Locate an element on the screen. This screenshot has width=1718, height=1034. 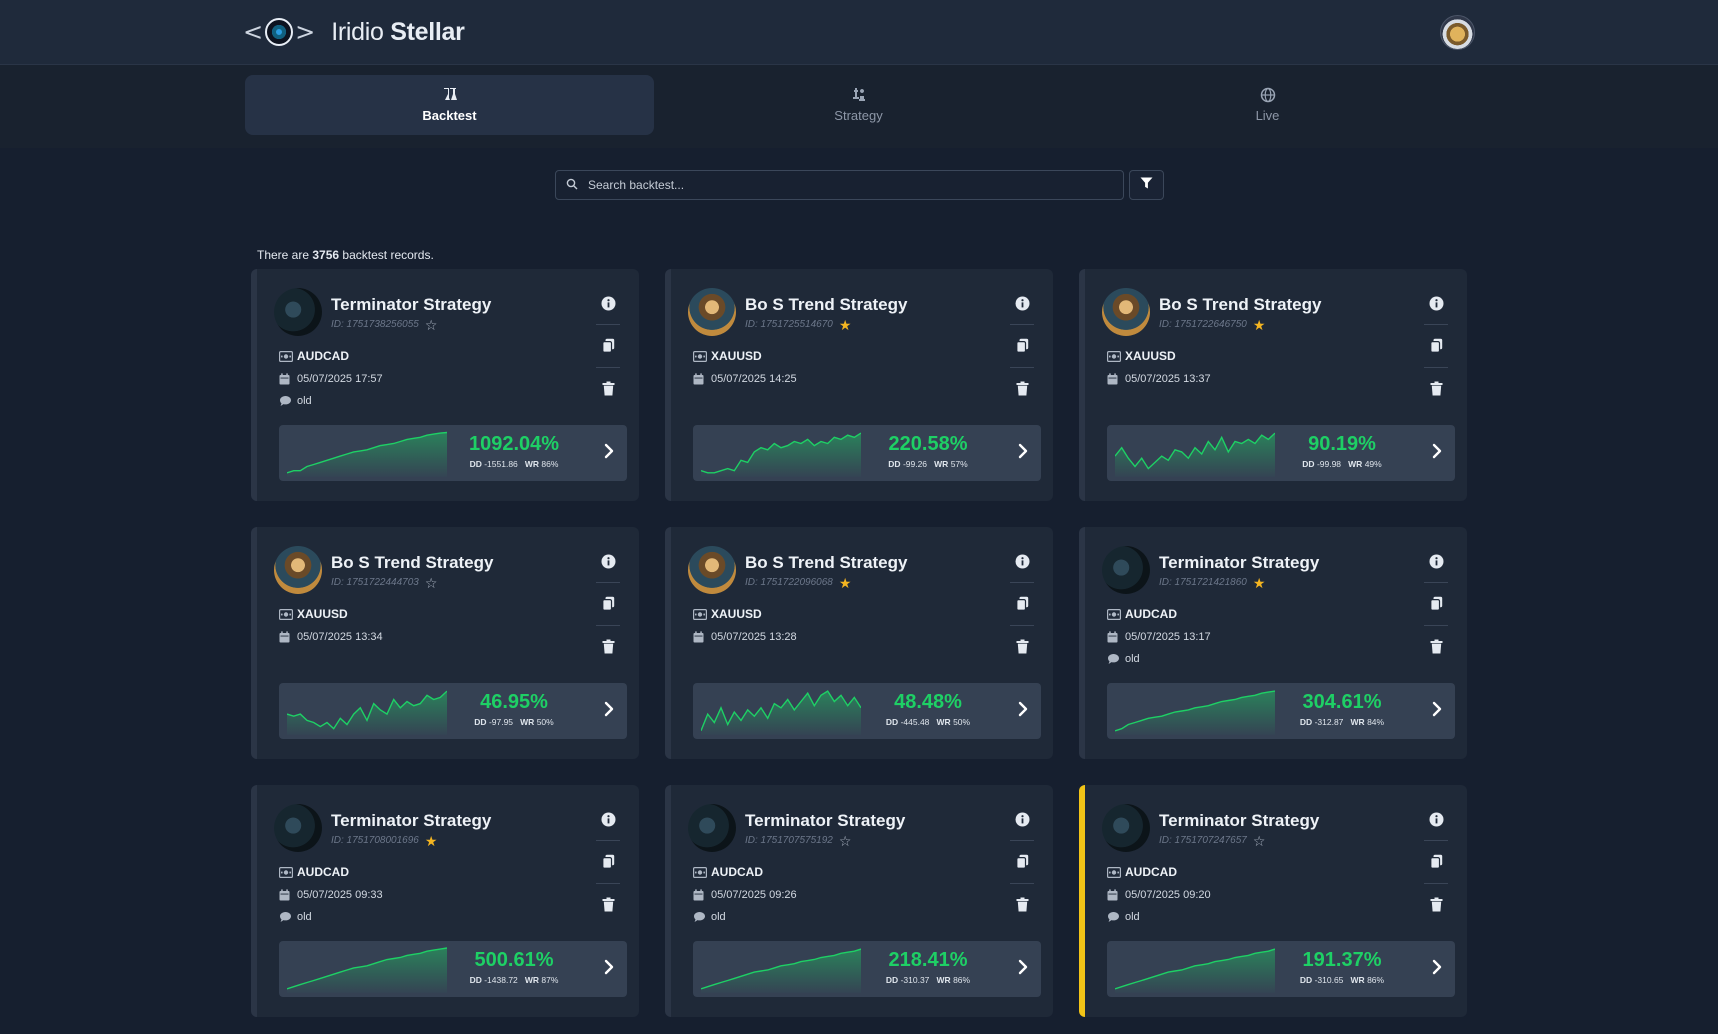
strategy-title: Terminator Strategy is located at coordinates (411, 820).